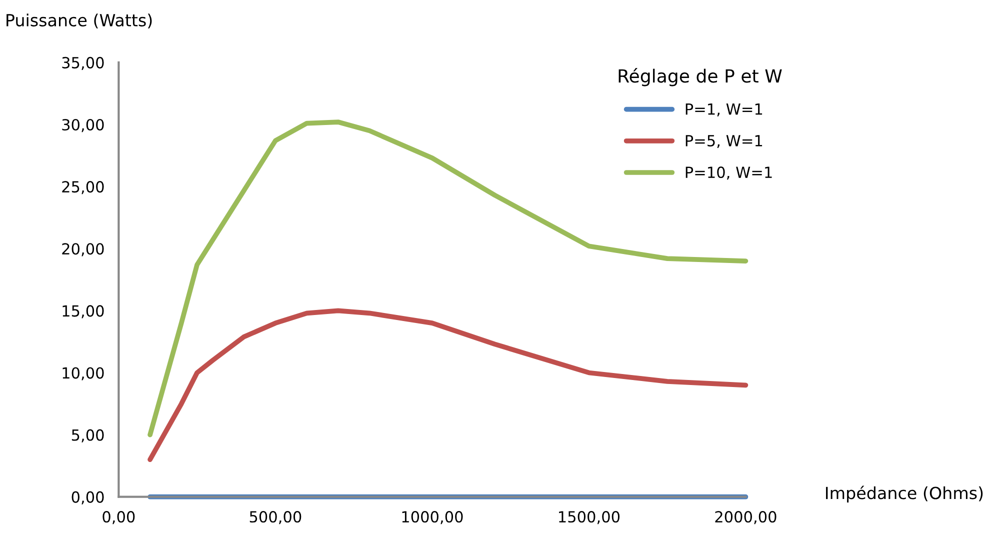 The width and height of the screenshot is (989, 543). I want to click on y-tick-label: 30,00, so click(83, 125).